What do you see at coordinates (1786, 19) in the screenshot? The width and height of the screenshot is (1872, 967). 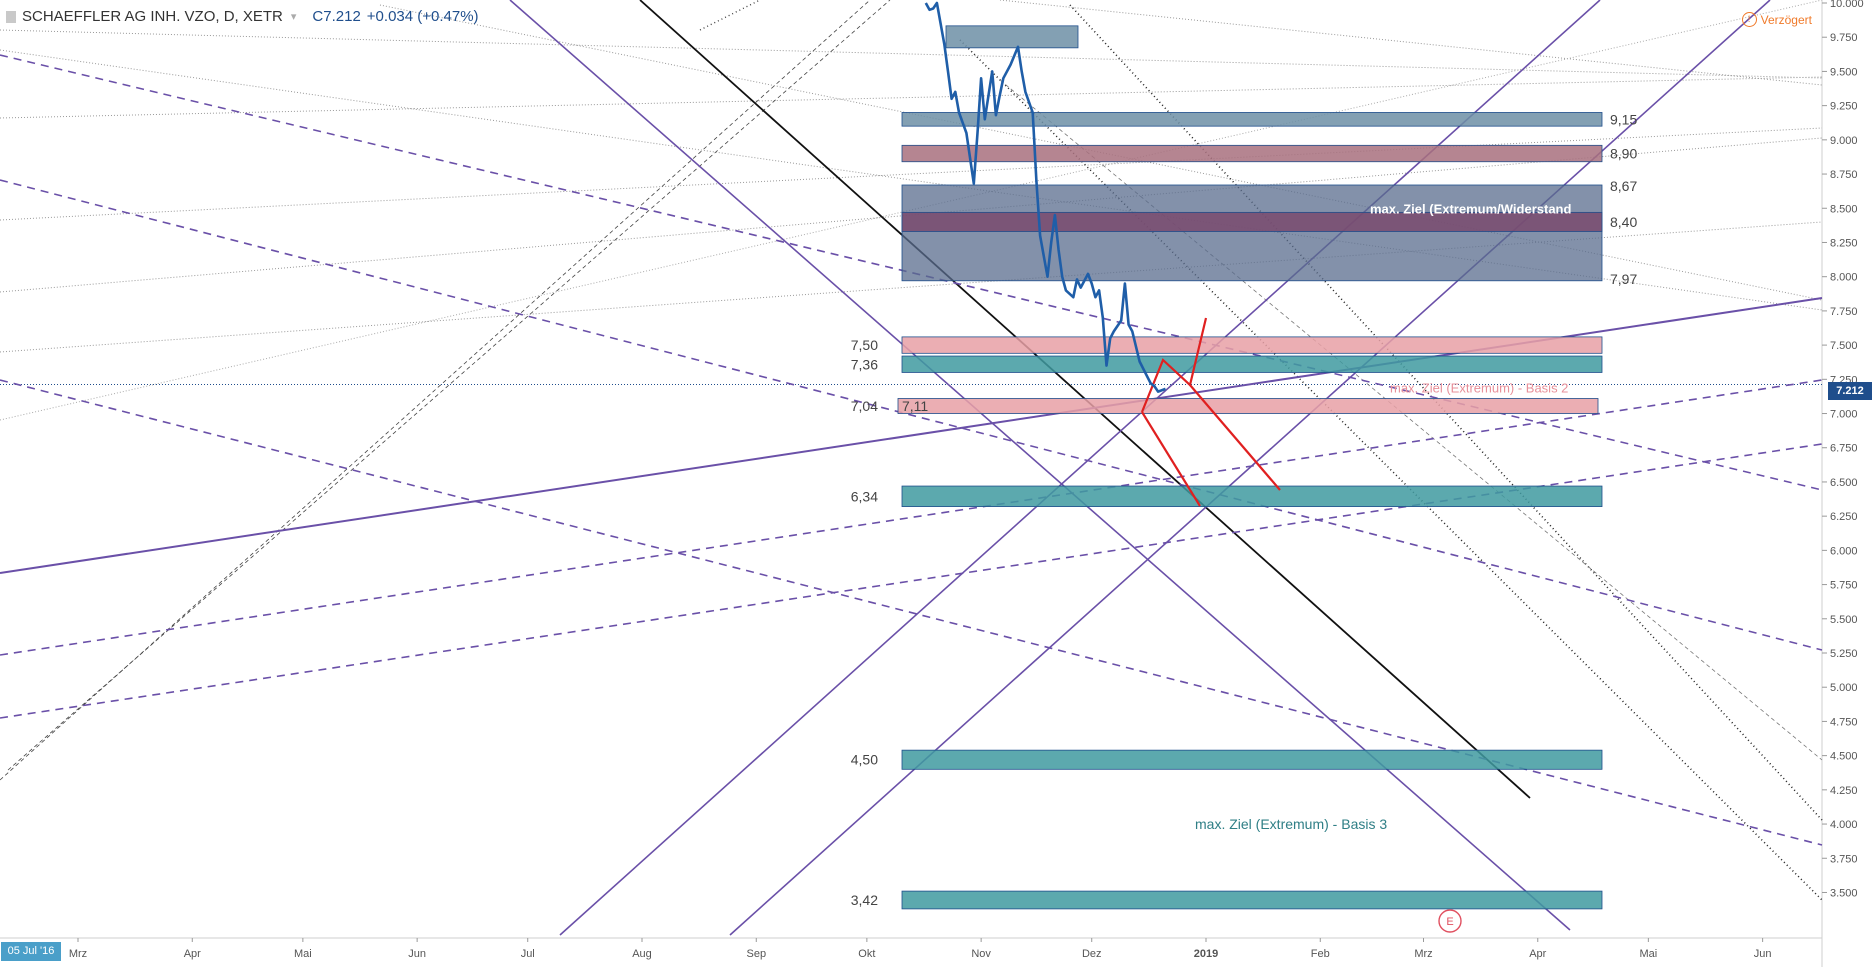 I see `delay-label: Verzögert` at bounding box center [1786, 19].